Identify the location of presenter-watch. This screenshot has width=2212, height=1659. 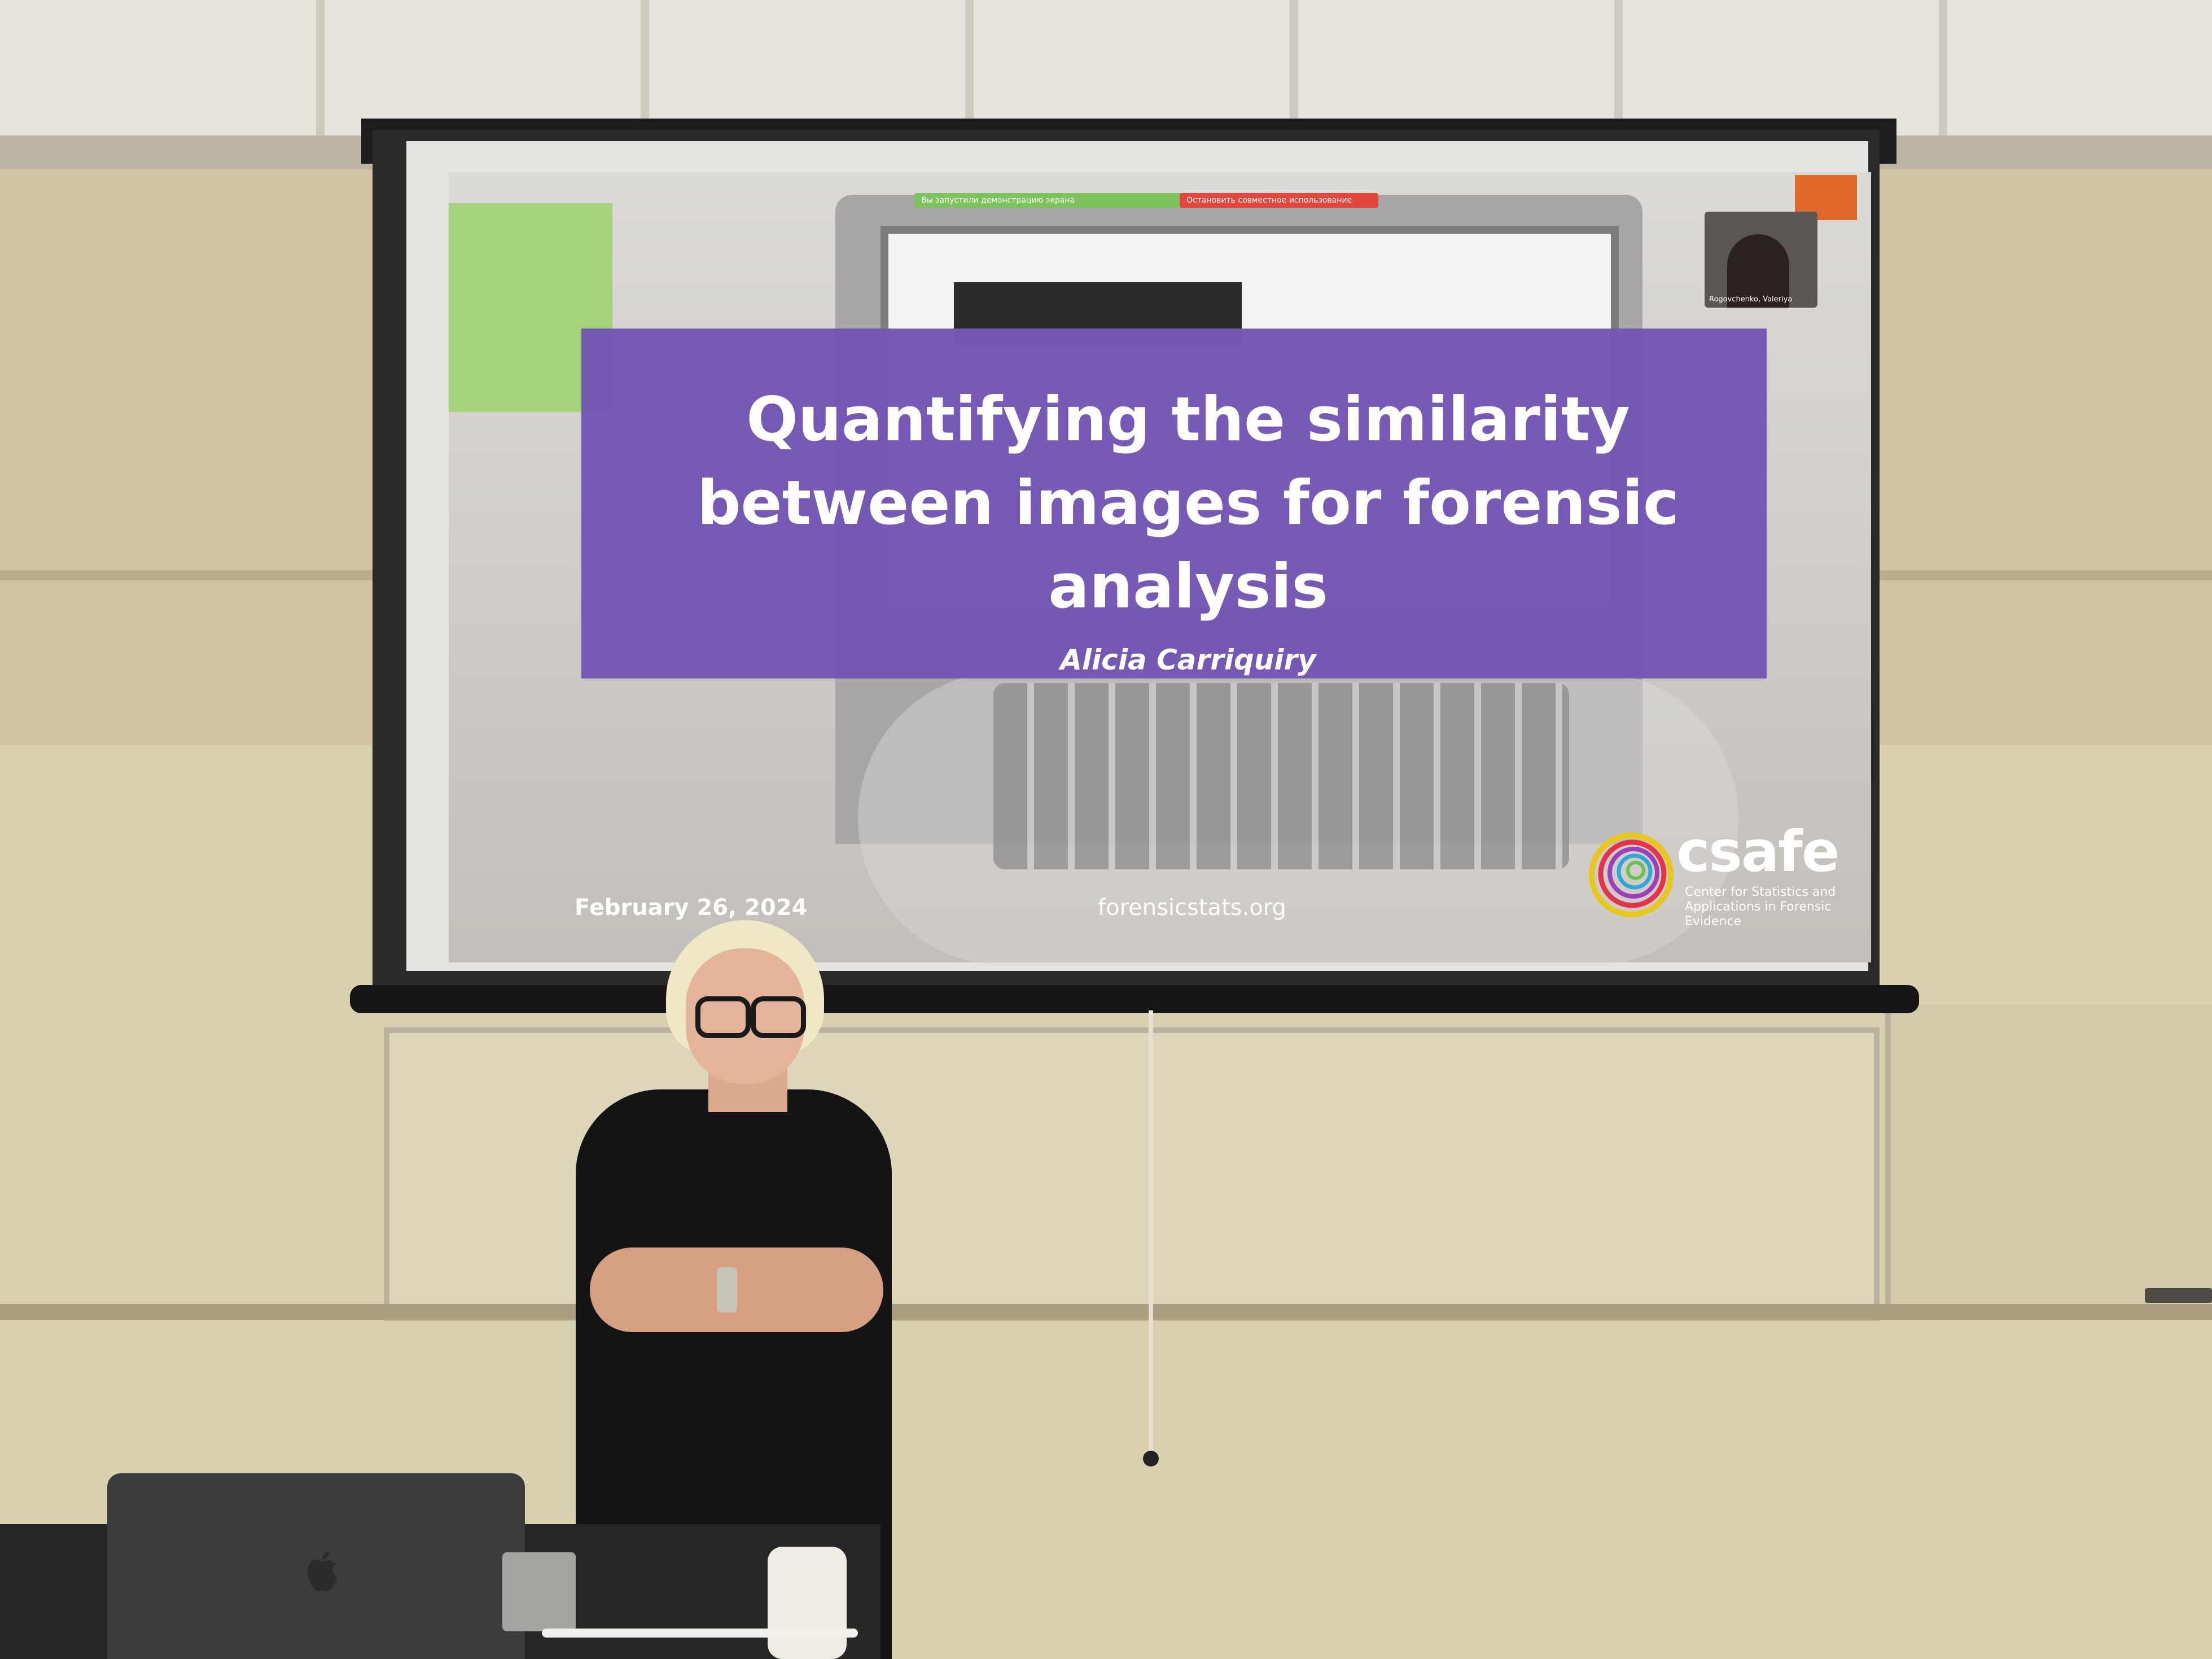
(727, 1289).